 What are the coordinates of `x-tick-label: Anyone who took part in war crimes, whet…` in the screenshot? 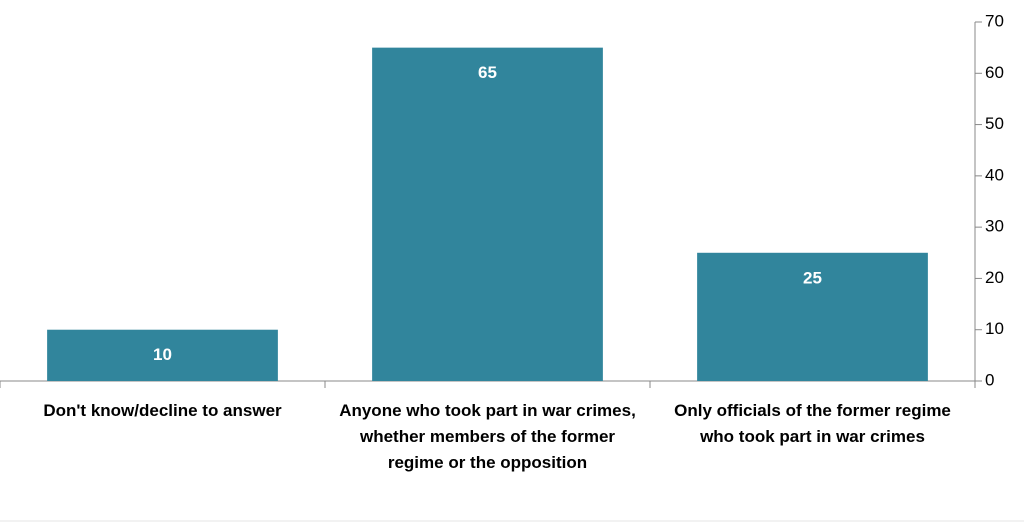 It's located at (487, 436).